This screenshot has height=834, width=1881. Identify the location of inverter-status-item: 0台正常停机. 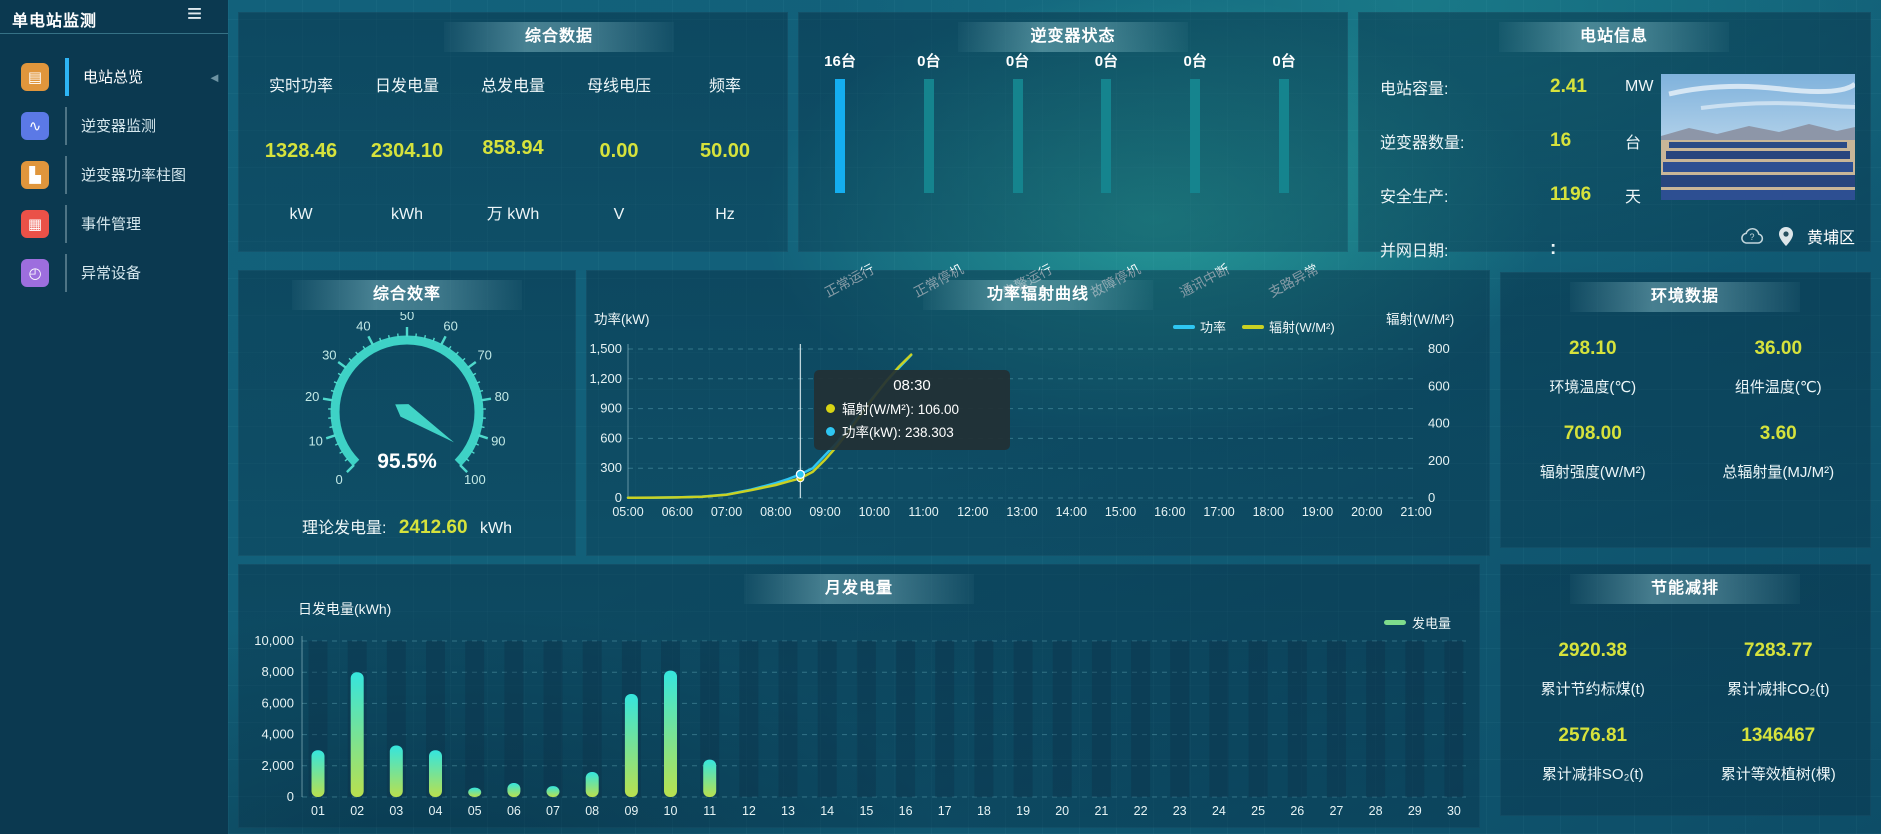
(929, 175).